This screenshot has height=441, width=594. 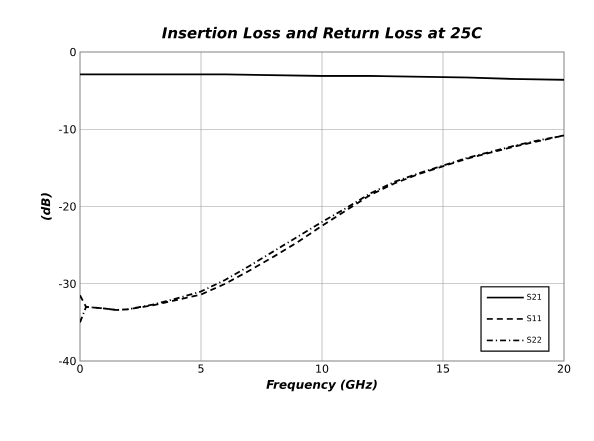 I want to click on x-tick-label: 0, so click(x=80, y=368).